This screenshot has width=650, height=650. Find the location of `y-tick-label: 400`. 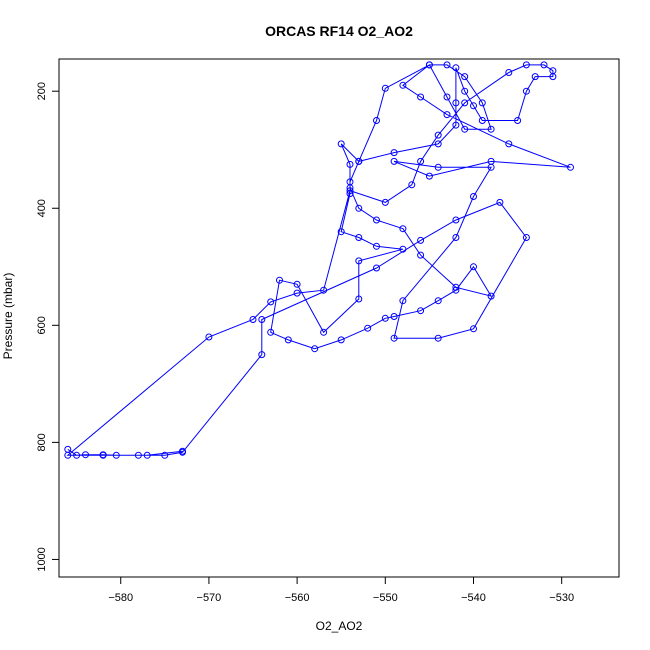

y-tick-label: 400 is located at coordinates (42, 208).